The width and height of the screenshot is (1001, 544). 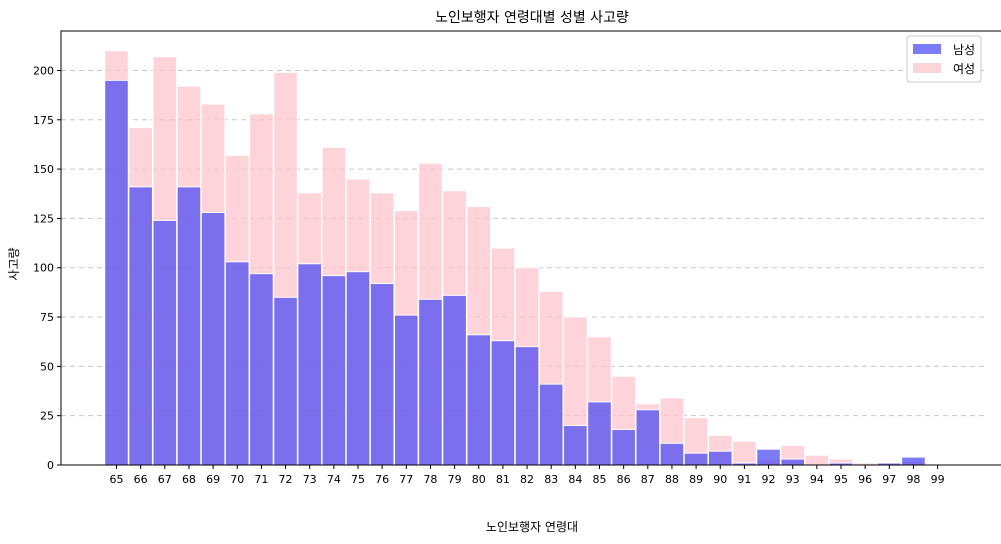 I want to click on y-axis: 0 25 50 75 100 125 150 175 200, so click(x=47, y=268).